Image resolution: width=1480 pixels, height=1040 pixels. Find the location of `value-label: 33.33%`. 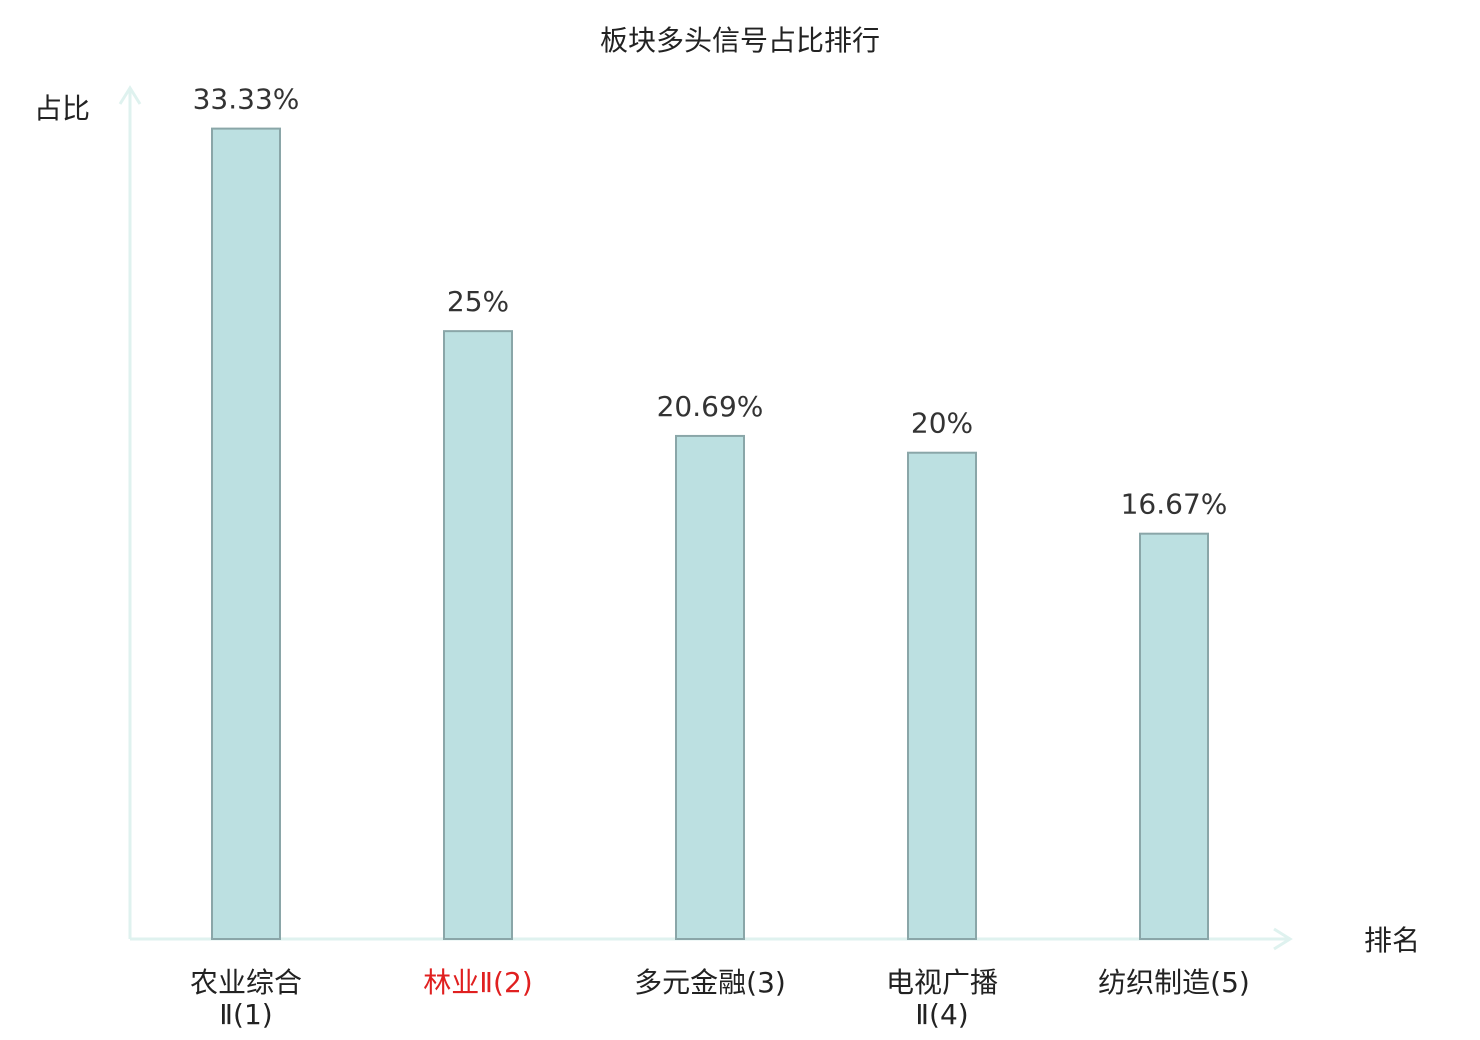

value-label: 33.33% is located at coordinates (246, 99).